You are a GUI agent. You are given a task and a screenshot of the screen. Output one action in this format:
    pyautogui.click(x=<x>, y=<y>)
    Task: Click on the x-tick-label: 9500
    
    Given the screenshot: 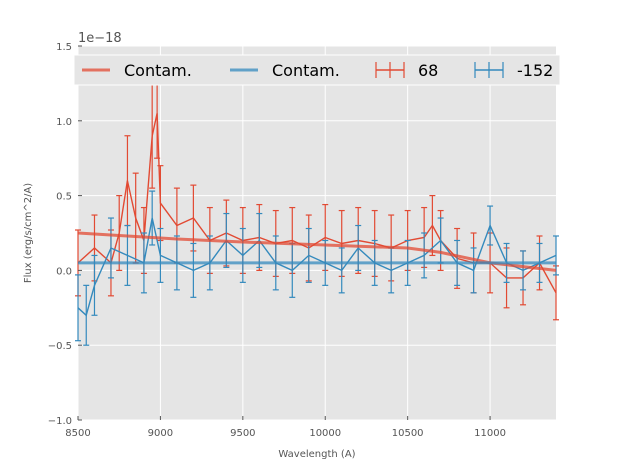 What is the action you would take?
    pyautogui.click(x=242, y=433)
    